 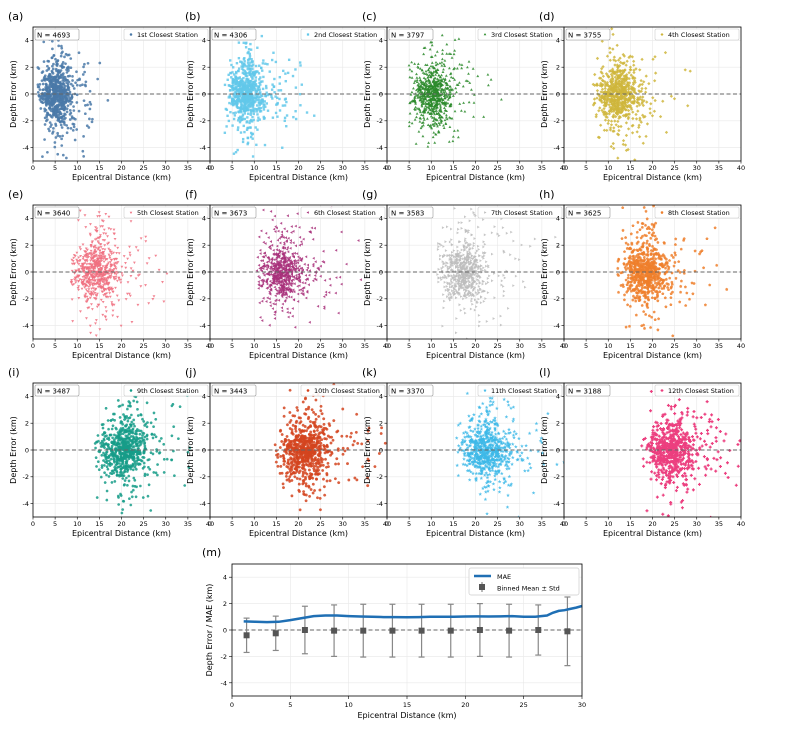 I want to click on x-tick-label: 5, so click(x=409, y=168).